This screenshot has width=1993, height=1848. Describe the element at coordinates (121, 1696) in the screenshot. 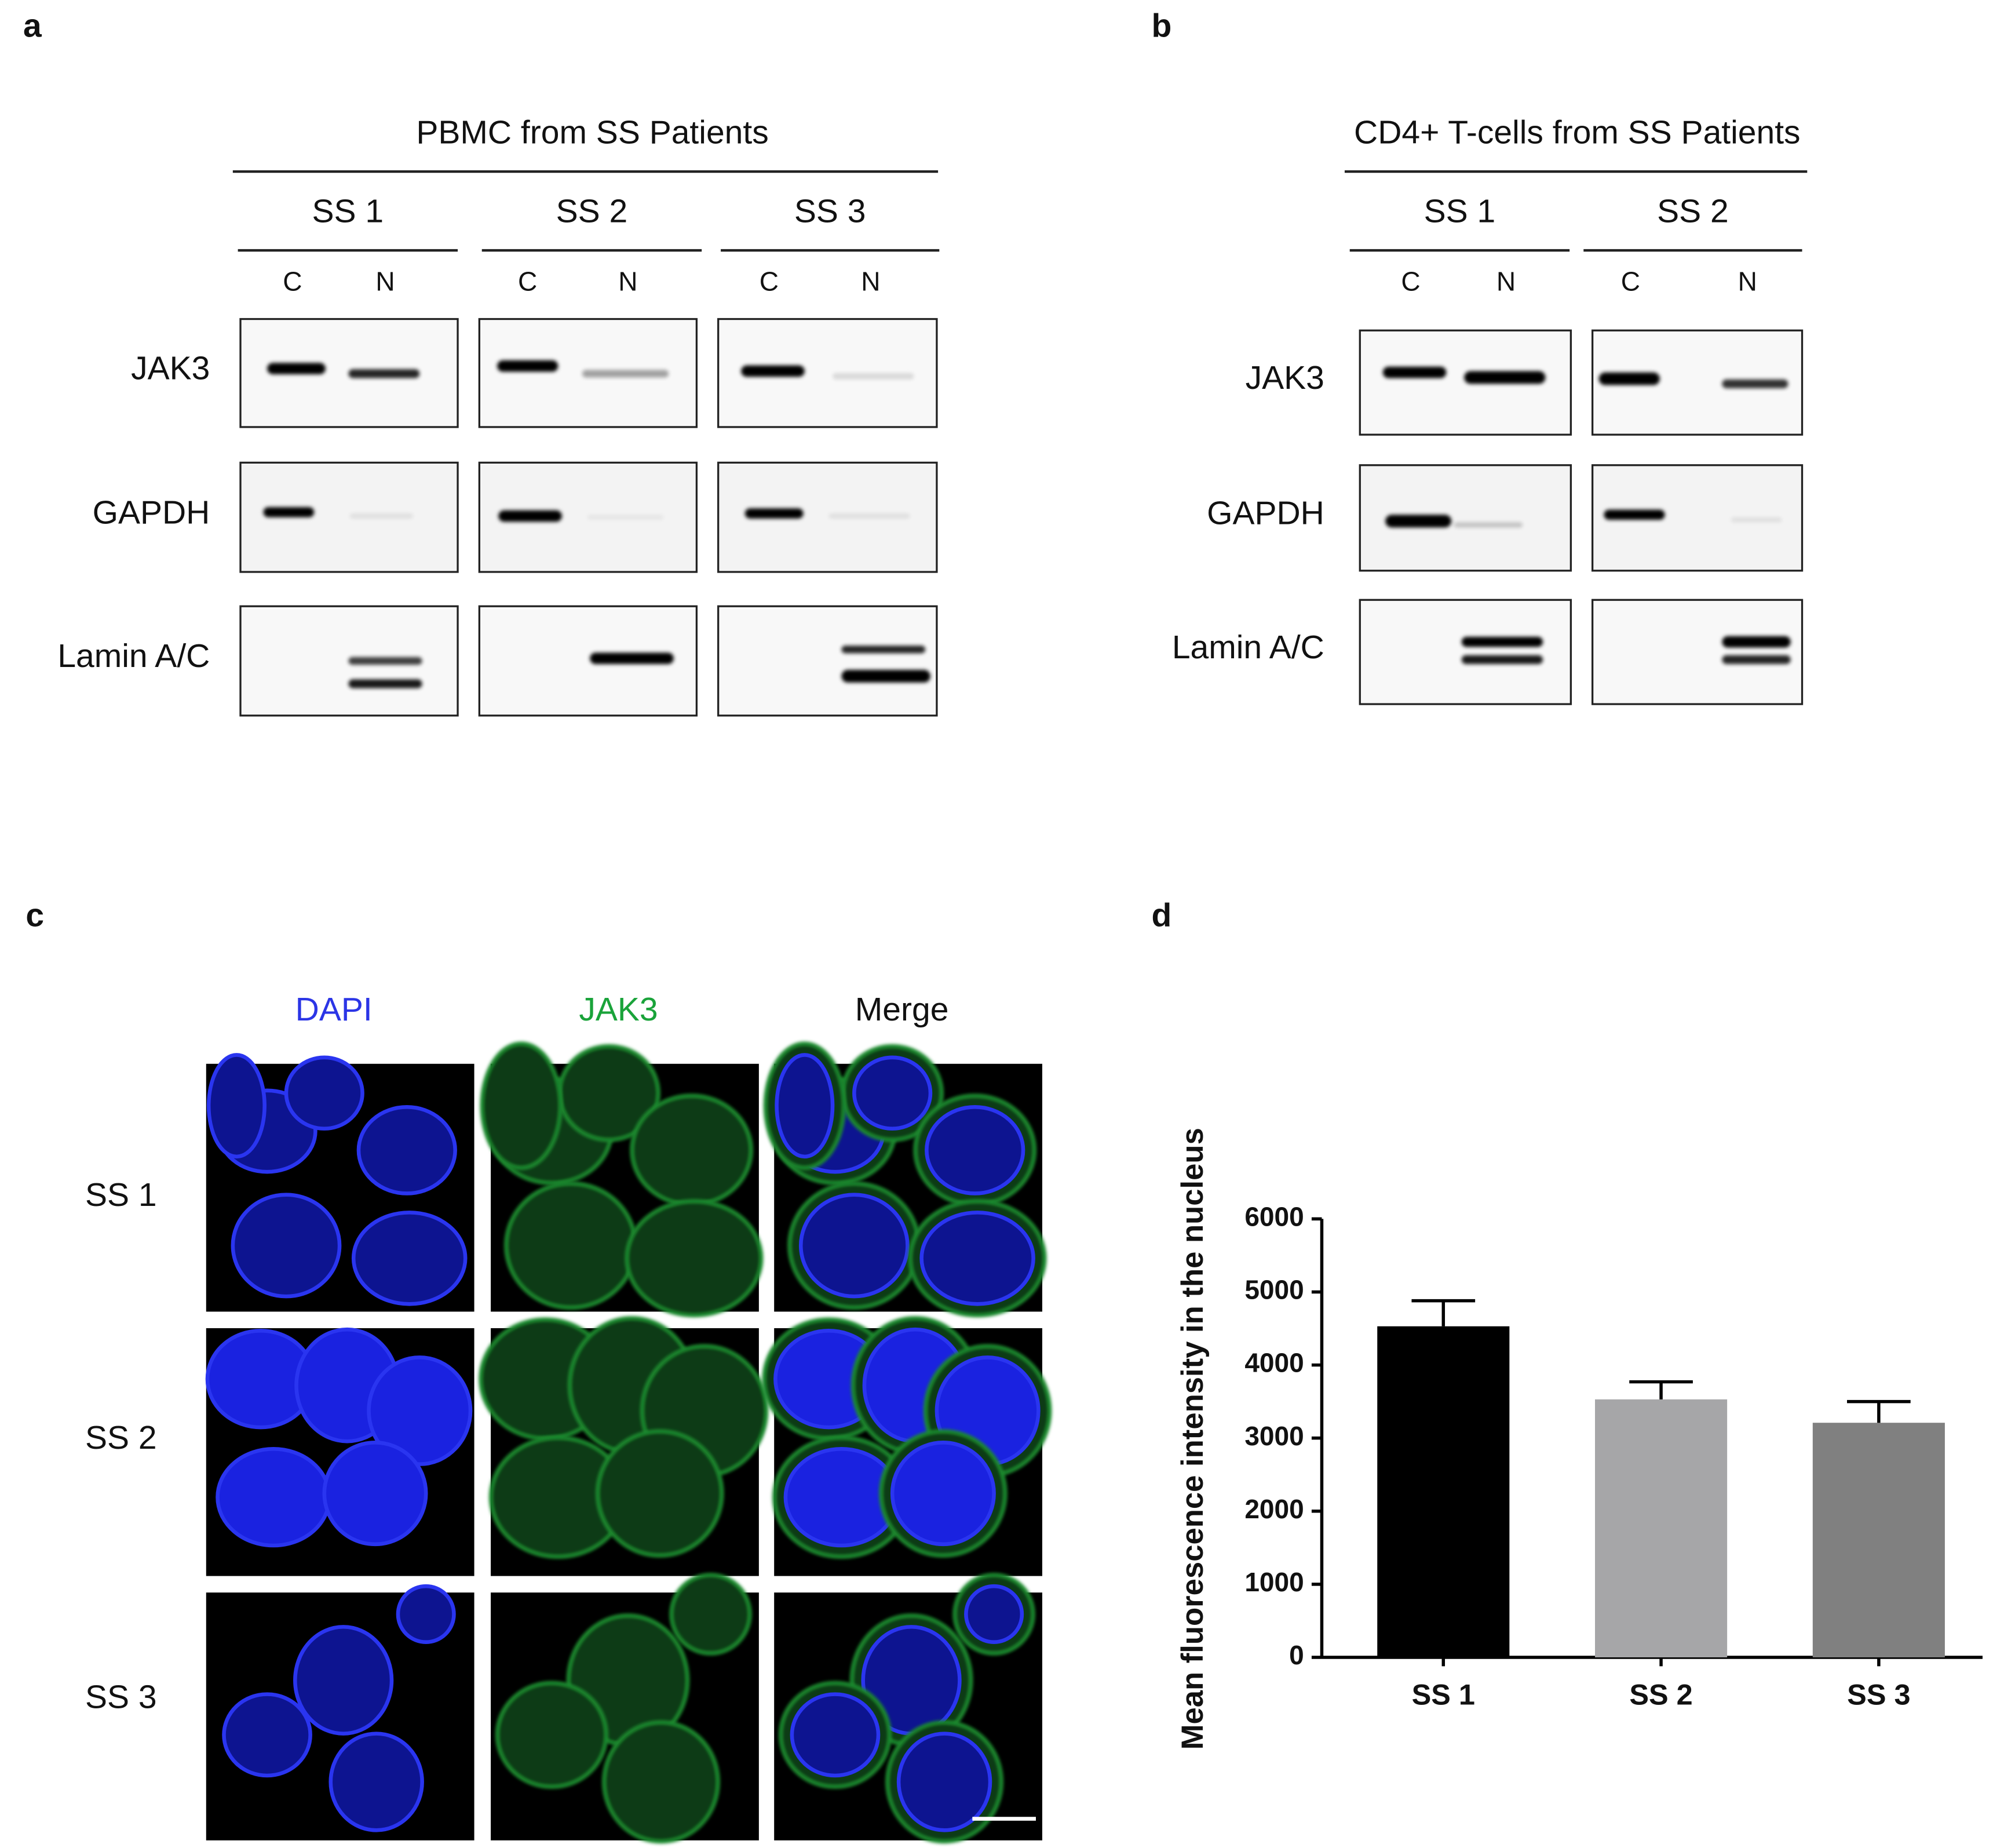

I see `row-label: SS 3` at that location.